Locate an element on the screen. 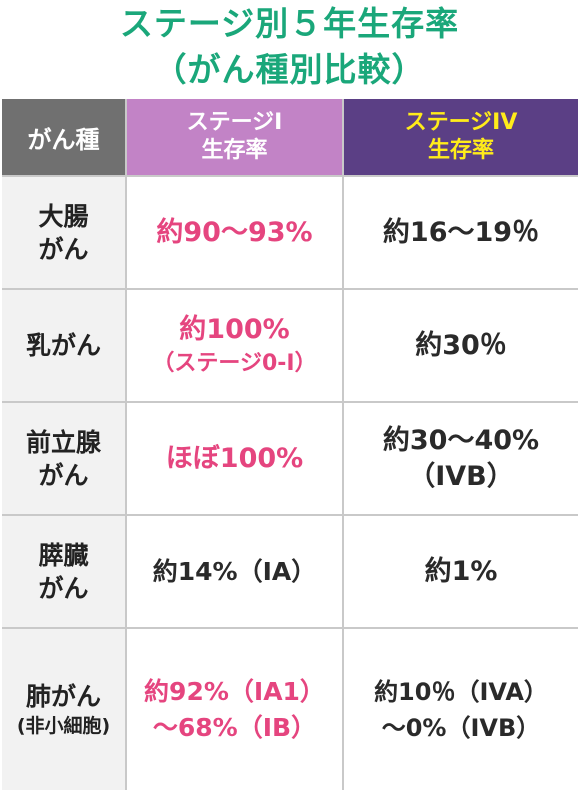  row-label-lung: 肺がん (非小細胞) is located at coordinates (63, 709).